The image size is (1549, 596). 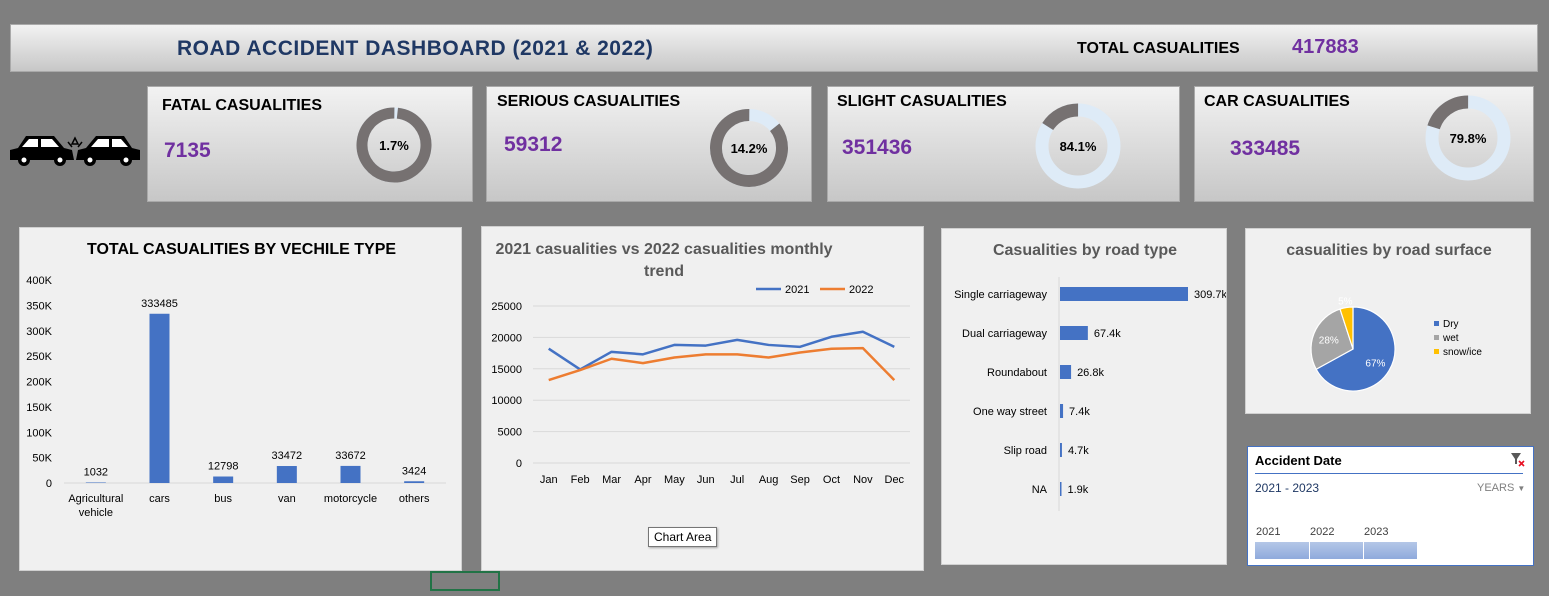 I want to click on slight-casualties-value: 351436, so click(x=877, y=147).